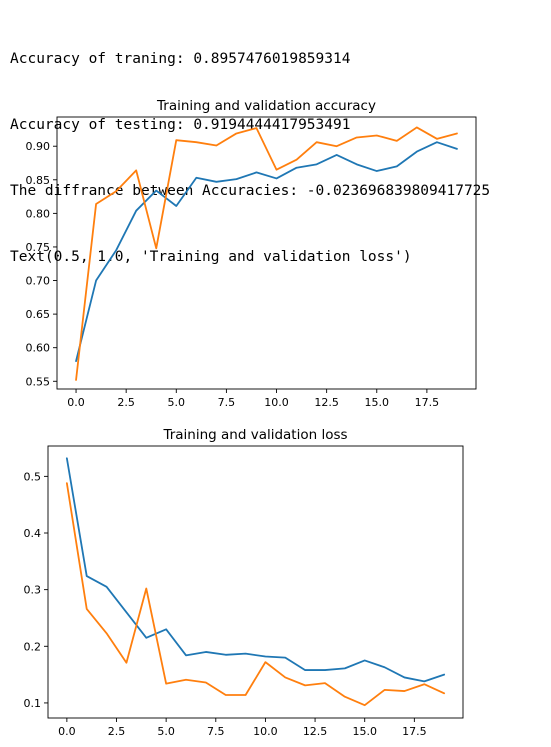 The height and width of the screenshot is (747, 551). What do you see at coordinates (377, 402) in the screenshot?
I see `accuracy-xtick-label: 15.0` at bounding box center [377, 402].